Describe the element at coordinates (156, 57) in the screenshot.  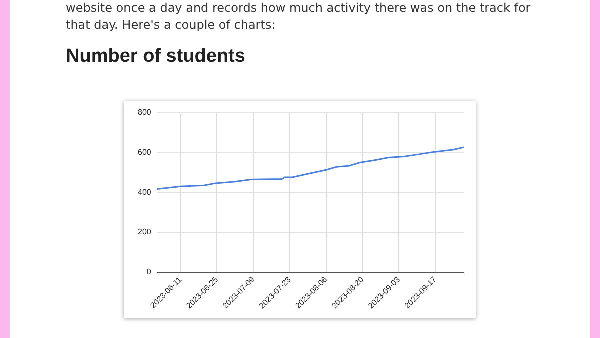
I see `chart-title: Number of students` at that location.